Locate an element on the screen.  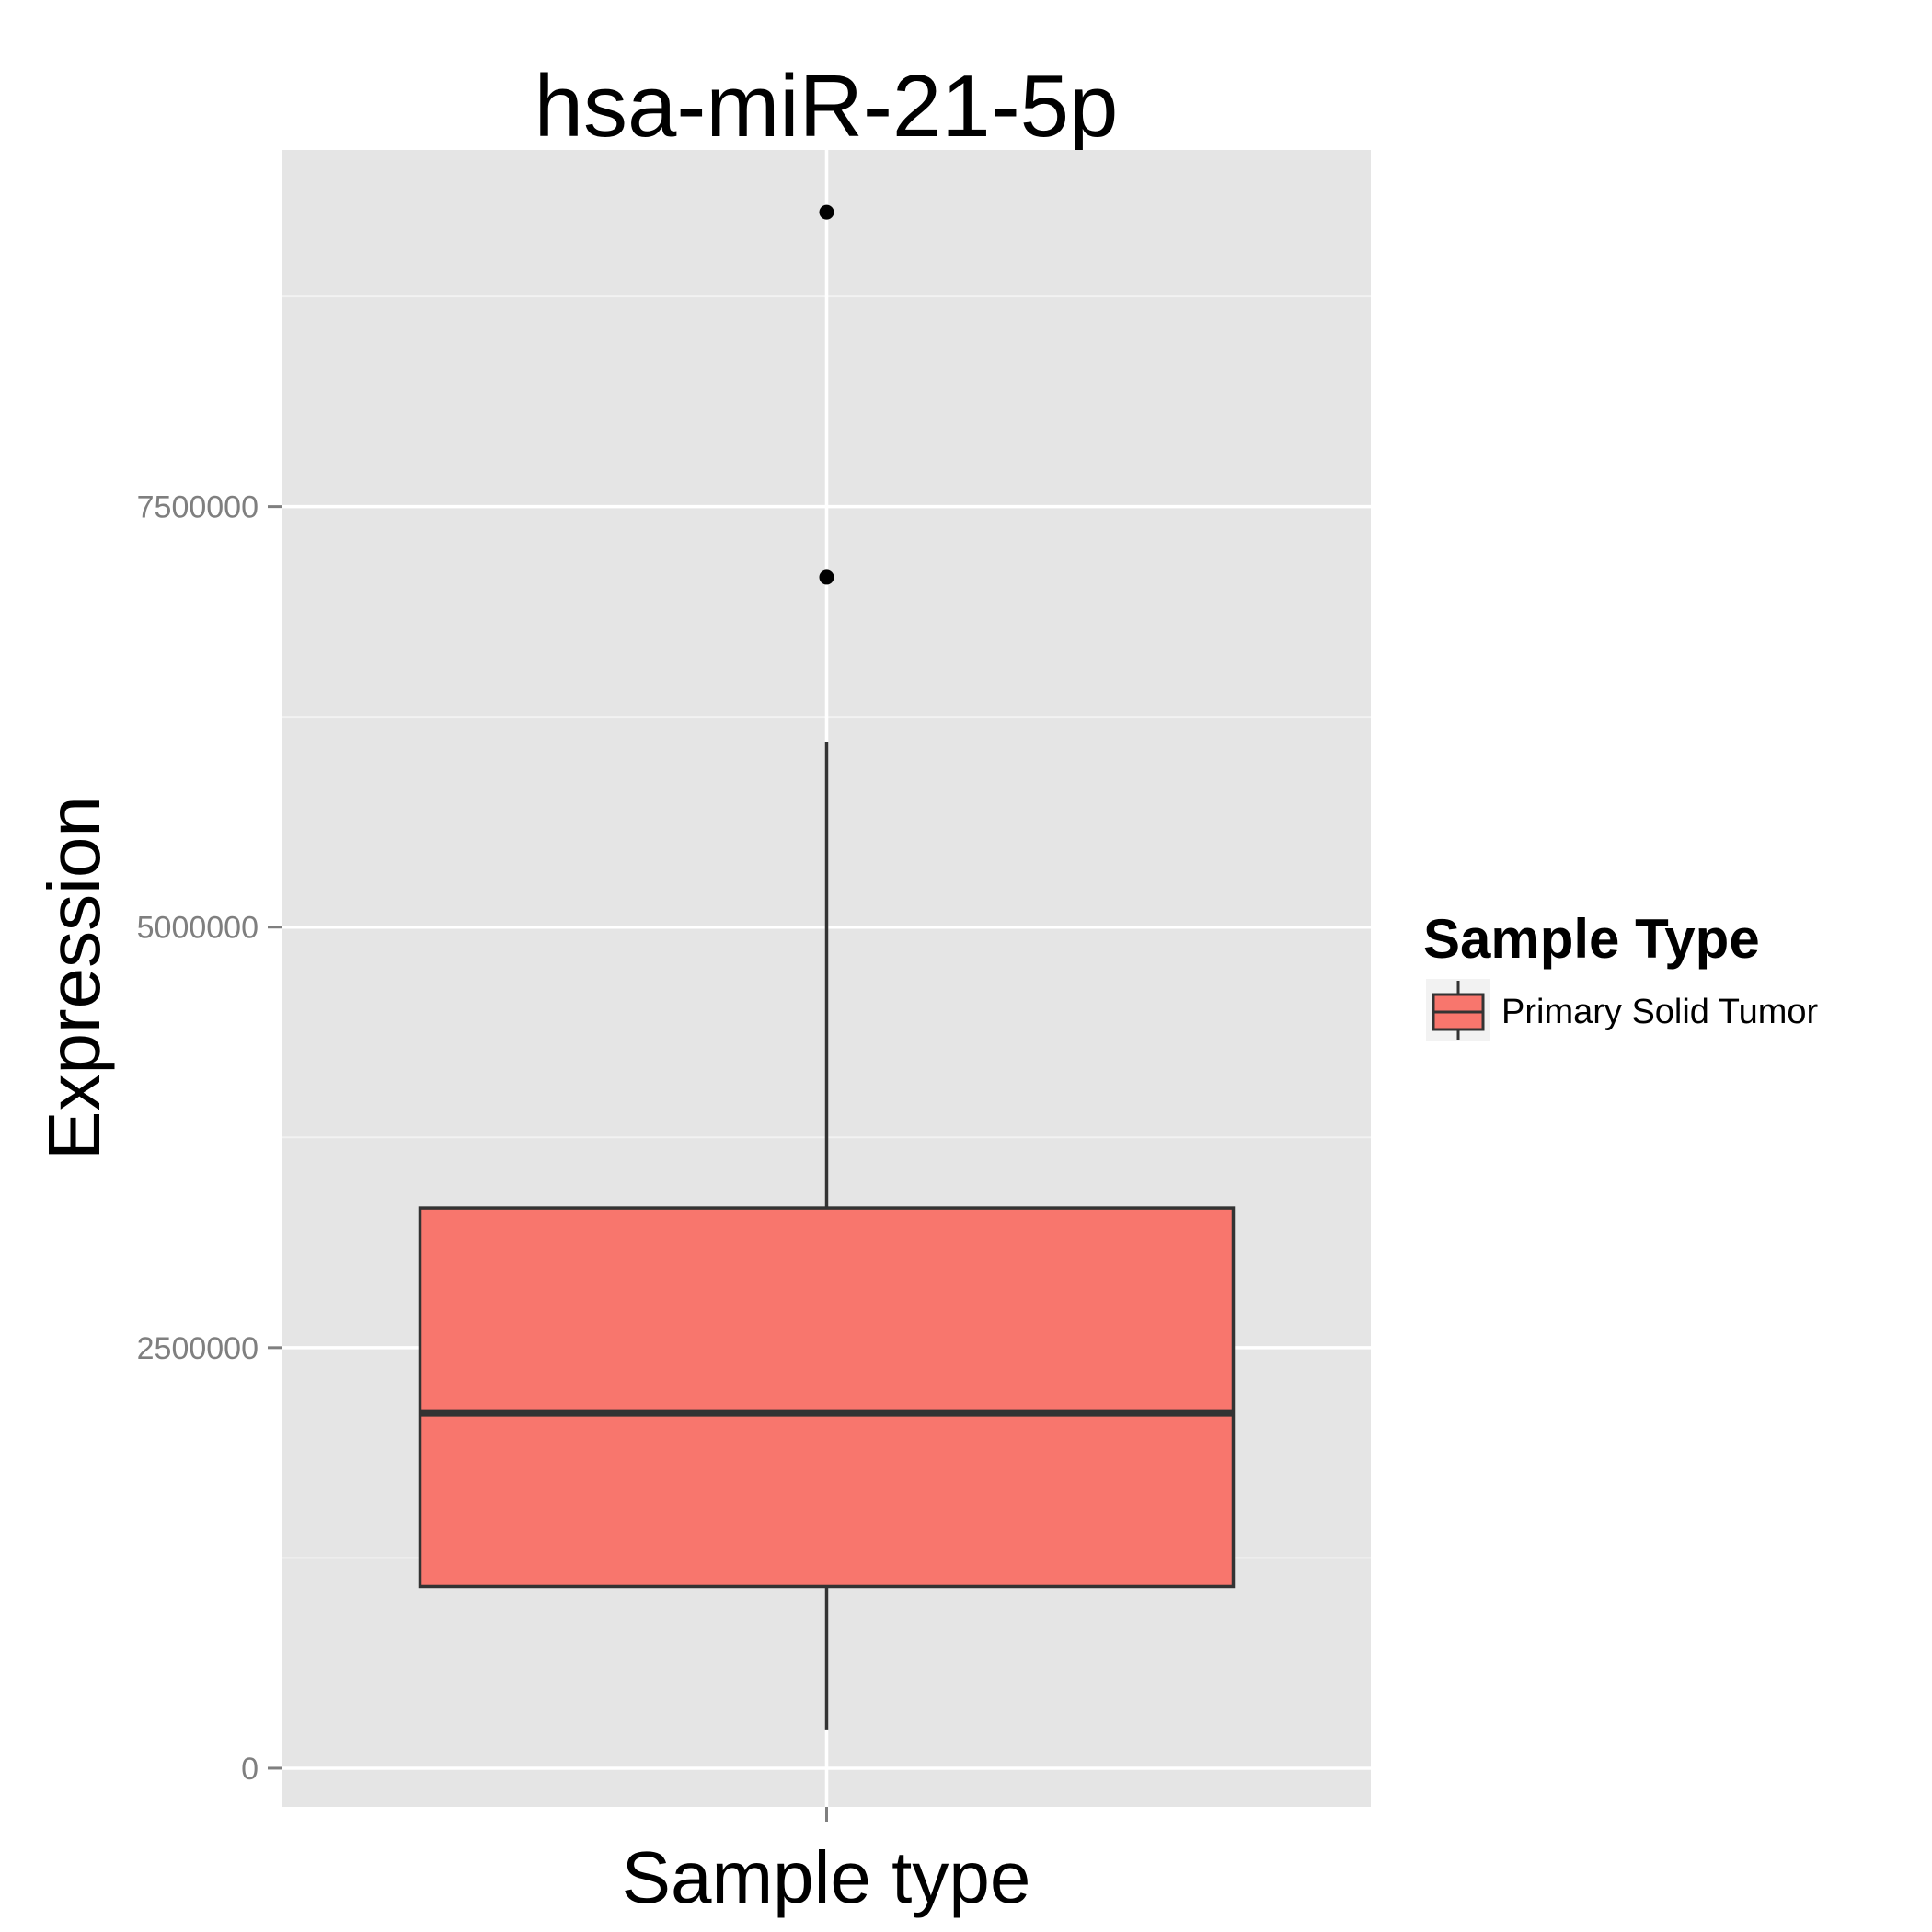
y-axis-title: Expression is located at coordinates (74, 978).